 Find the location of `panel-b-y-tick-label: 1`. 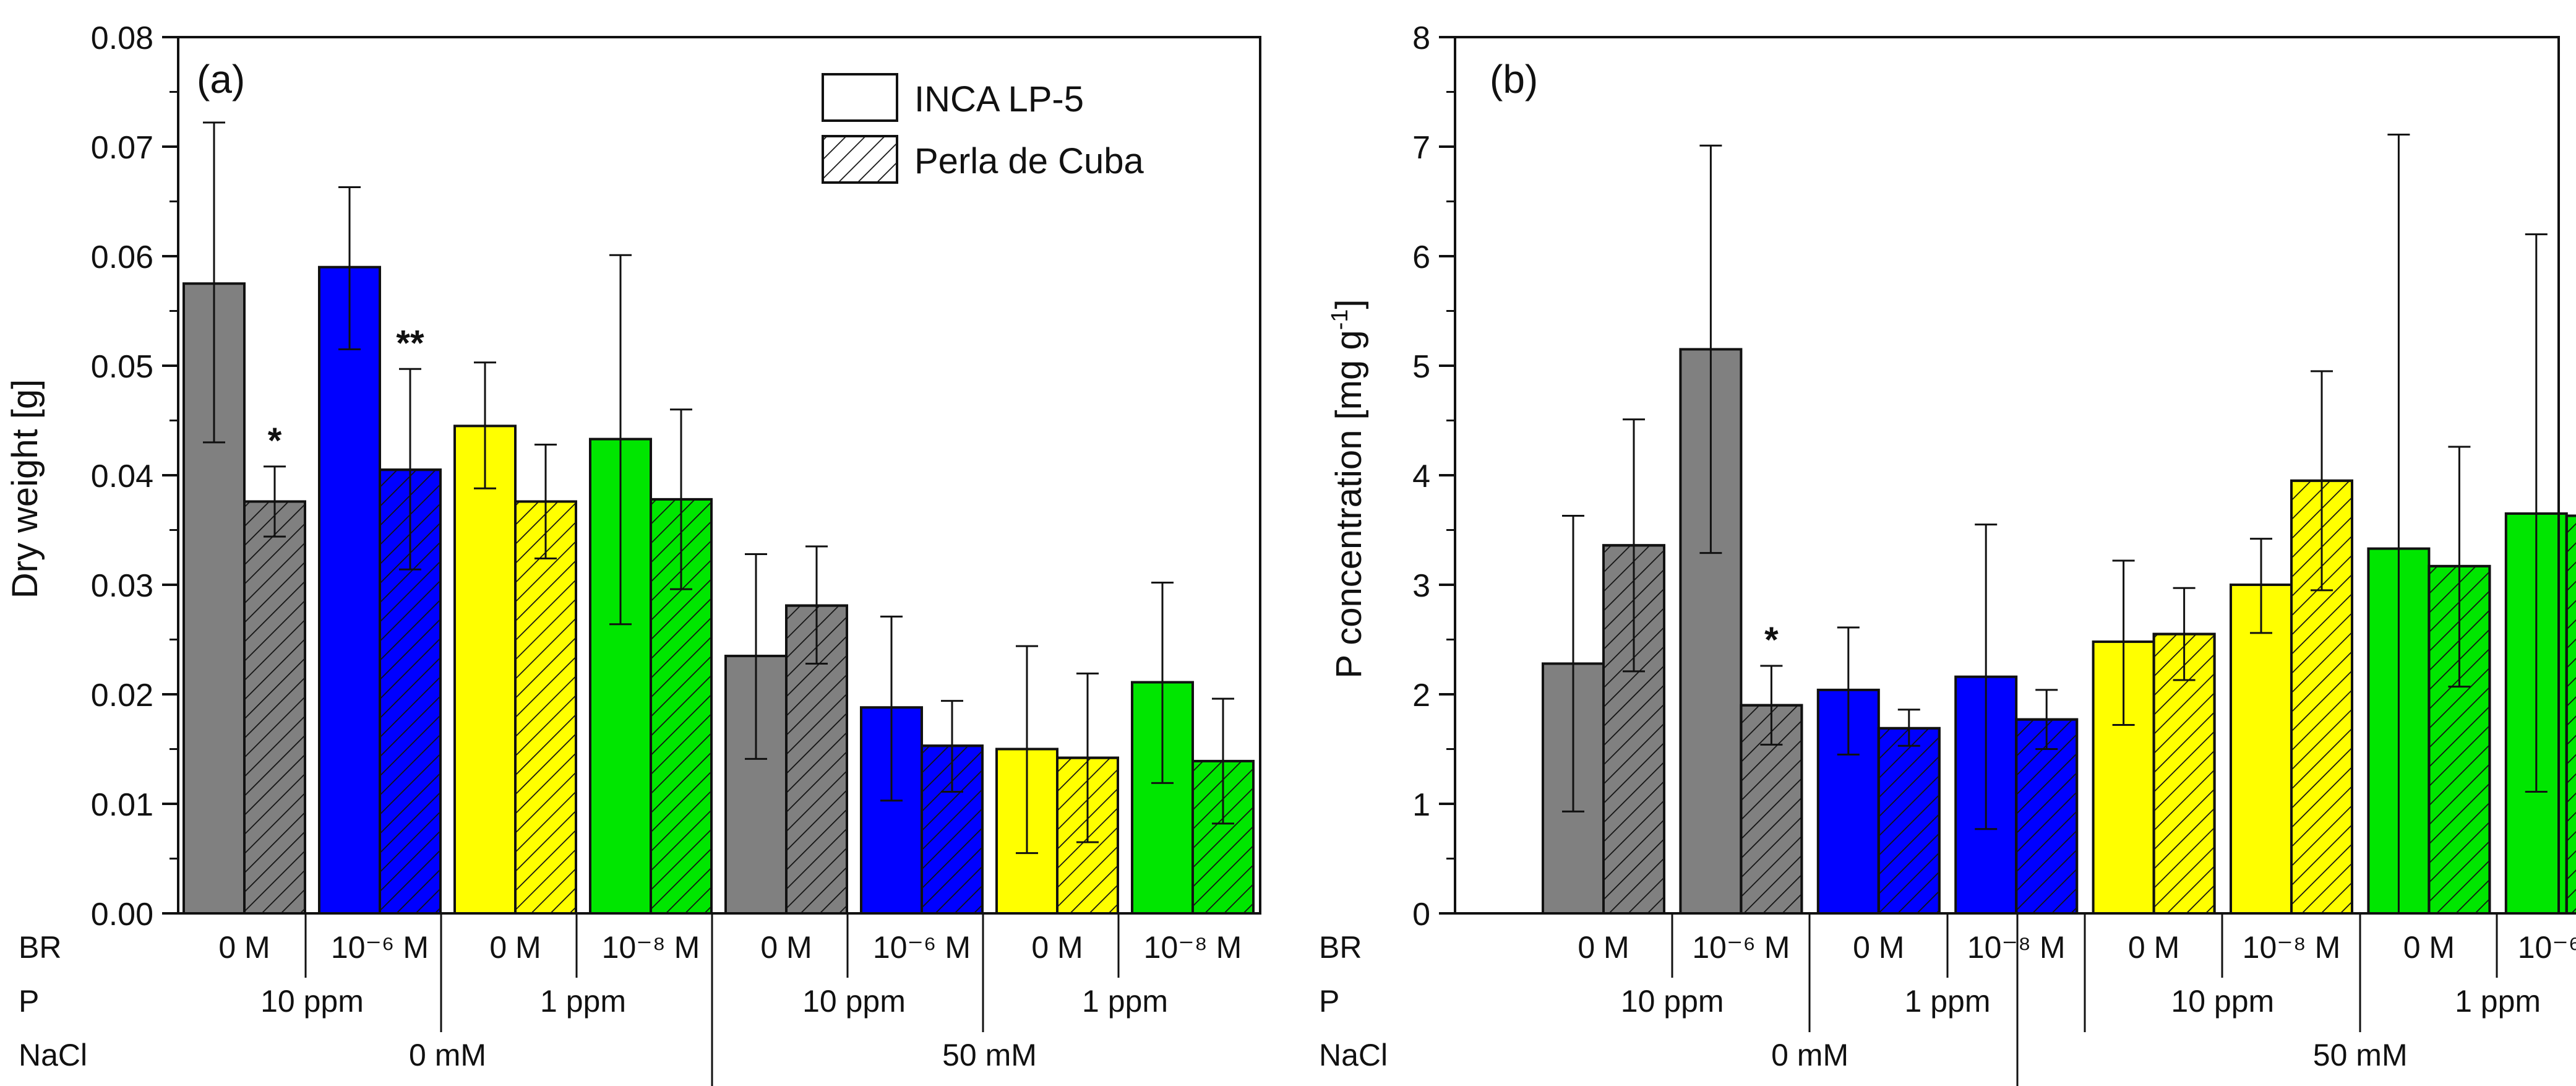

panel-b-y-tick-label: 1 is located at coordinates (1421, 805).